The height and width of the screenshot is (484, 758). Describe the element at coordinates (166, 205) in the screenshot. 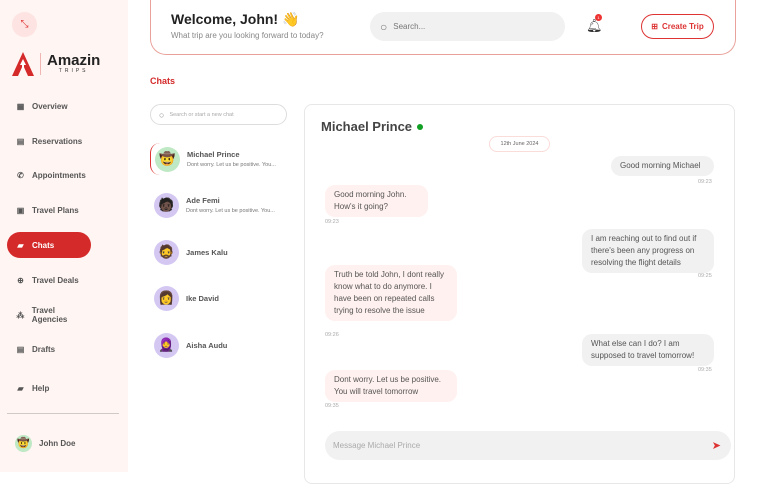

I see `avatar: 🧑🏿` at that location.